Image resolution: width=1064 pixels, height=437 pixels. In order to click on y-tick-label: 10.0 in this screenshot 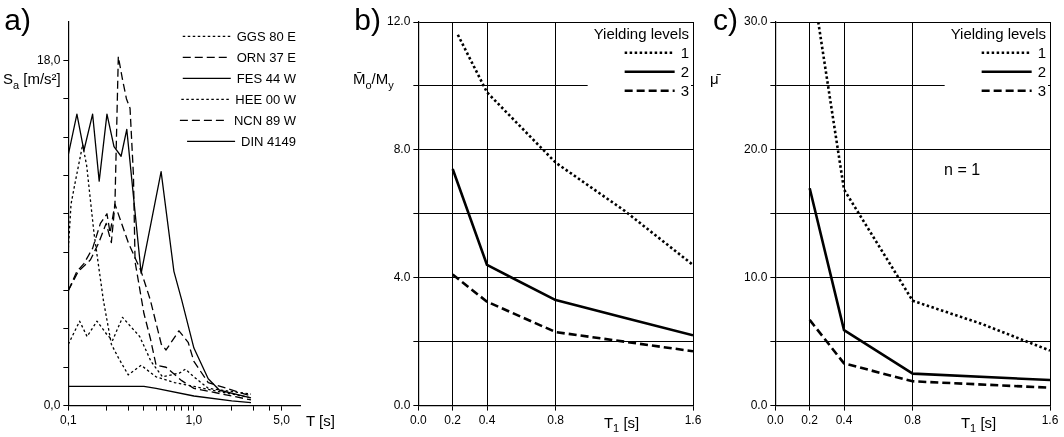, I will do `click(756, 277)`.